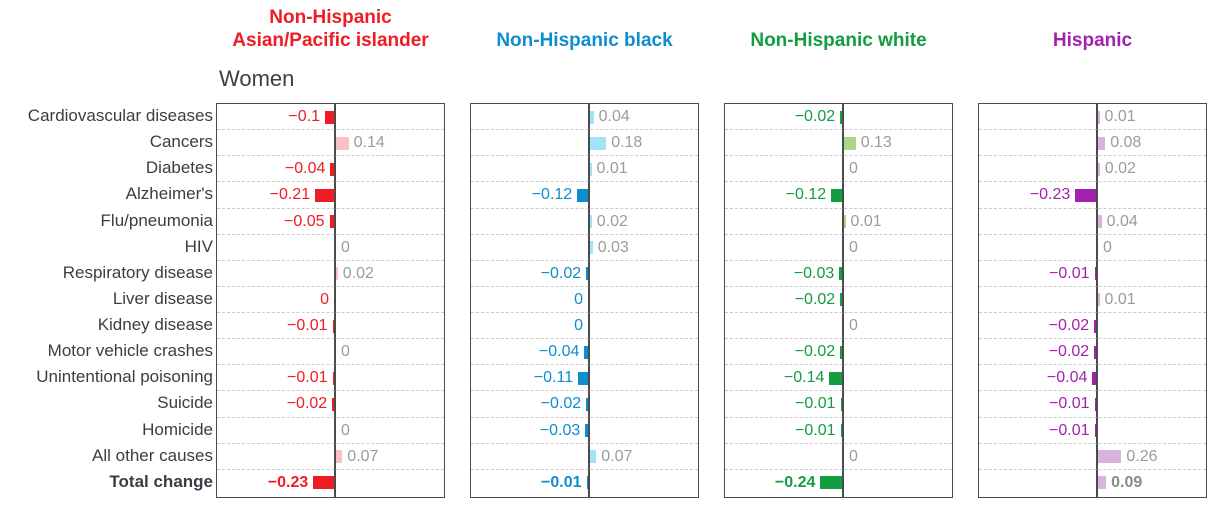  Describe the element at coordinates (288, 482) in the screenshot. I see `value-label: −0.23` at that location.